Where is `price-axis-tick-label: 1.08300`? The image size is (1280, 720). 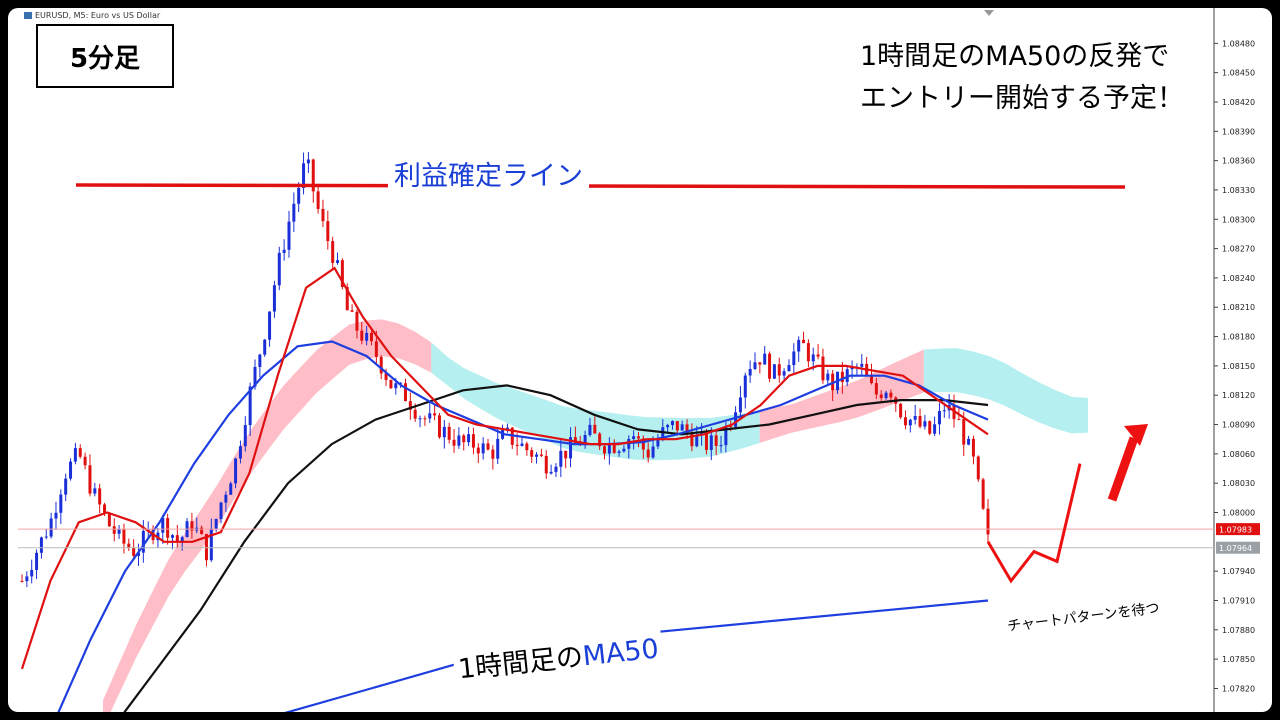 price-axis-tick-label: 1.08300 is located at coordinates (1238, 219).